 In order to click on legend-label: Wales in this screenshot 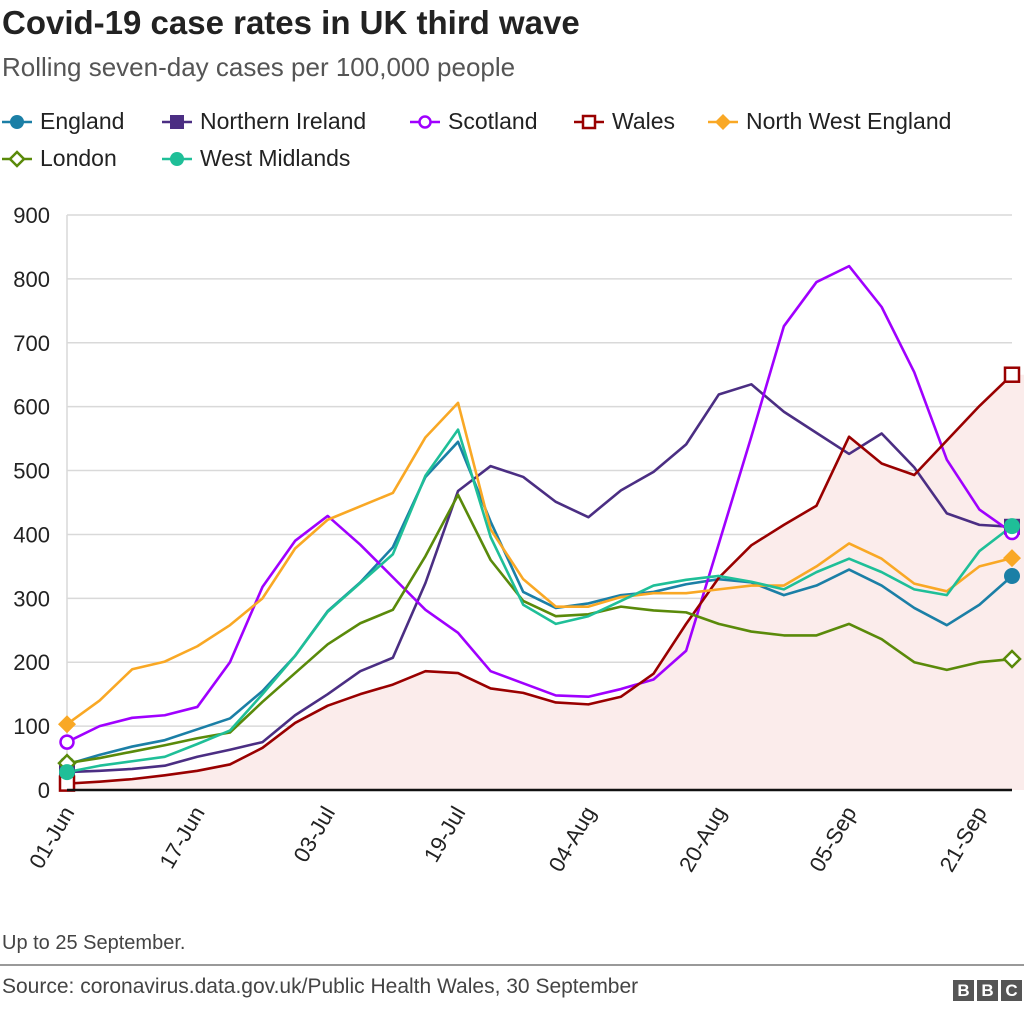, I will do `click(644, 121)`.